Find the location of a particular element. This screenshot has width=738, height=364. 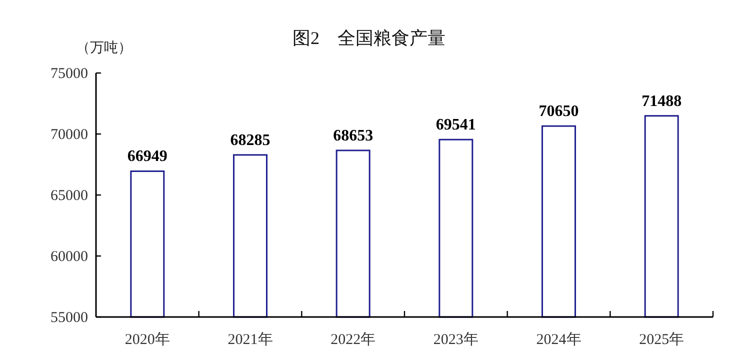

x-tick-label: 2020年 is located at coordinates (147, 339).